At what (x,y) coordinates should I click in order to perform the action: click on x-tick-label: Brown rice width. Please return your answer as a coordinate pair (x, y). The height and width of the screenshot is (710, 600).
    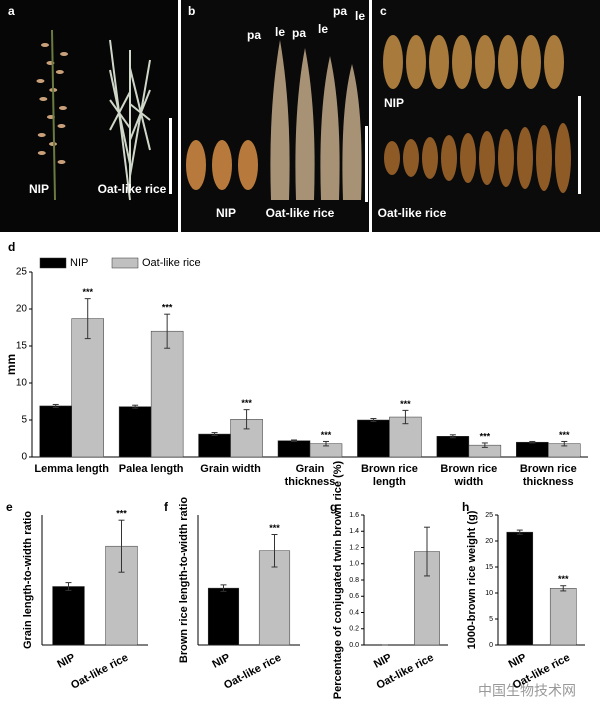
    Looking at the image, I should click on (469, 475).